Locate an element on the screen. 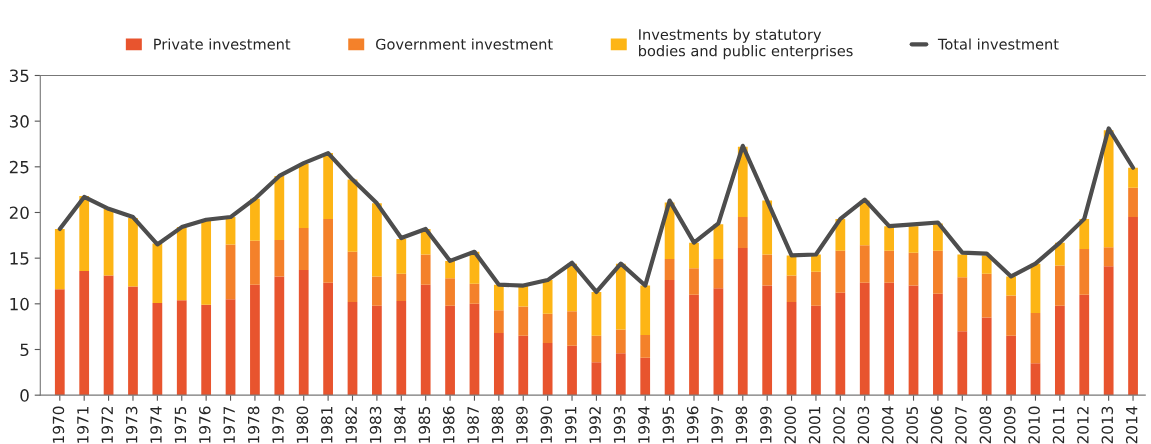 The height and width of the screenshot is (444, 1151). x-tick-label: 2002 is located at coordinates (839, 425).